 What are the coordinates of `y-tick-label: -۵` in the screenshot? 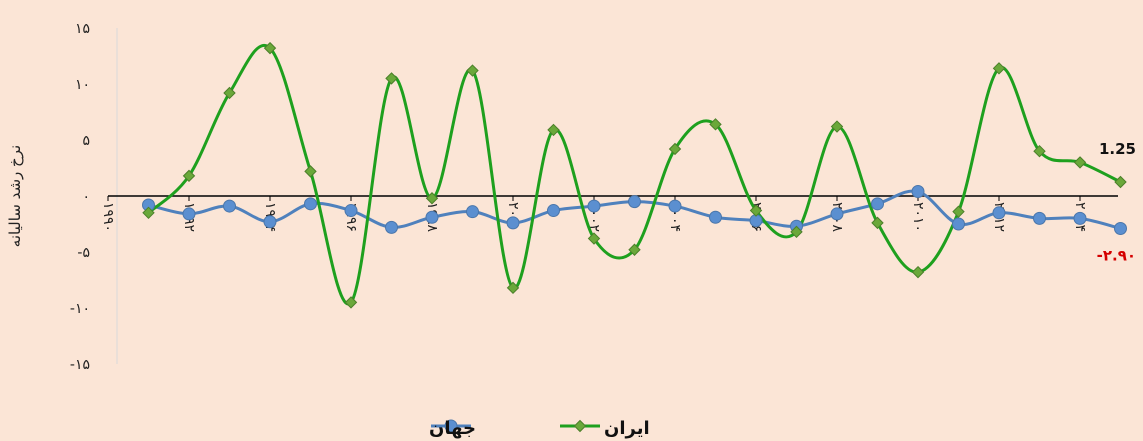 It's located at (83, 253).